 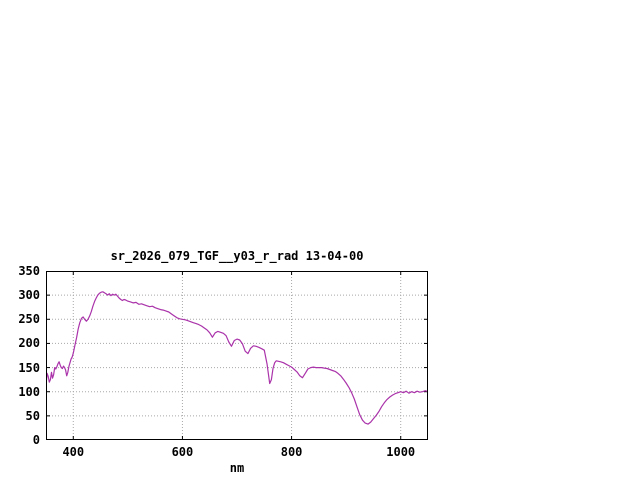 What do you see at coordinates (36, 440) in the screenshot?
I see `y-tick-label: 0` at bounding box center [36, 440].